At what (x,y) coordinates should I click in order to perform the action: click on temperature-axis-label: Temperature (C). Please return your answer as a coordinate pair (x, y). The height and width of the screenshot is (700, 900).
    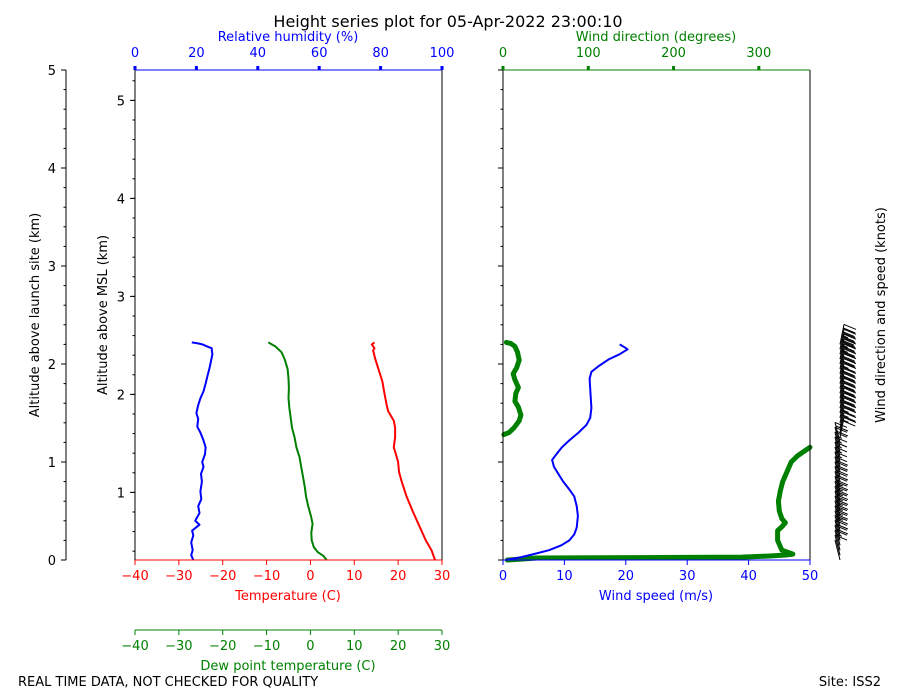
    Looking at the image, I should click on (287, 596).